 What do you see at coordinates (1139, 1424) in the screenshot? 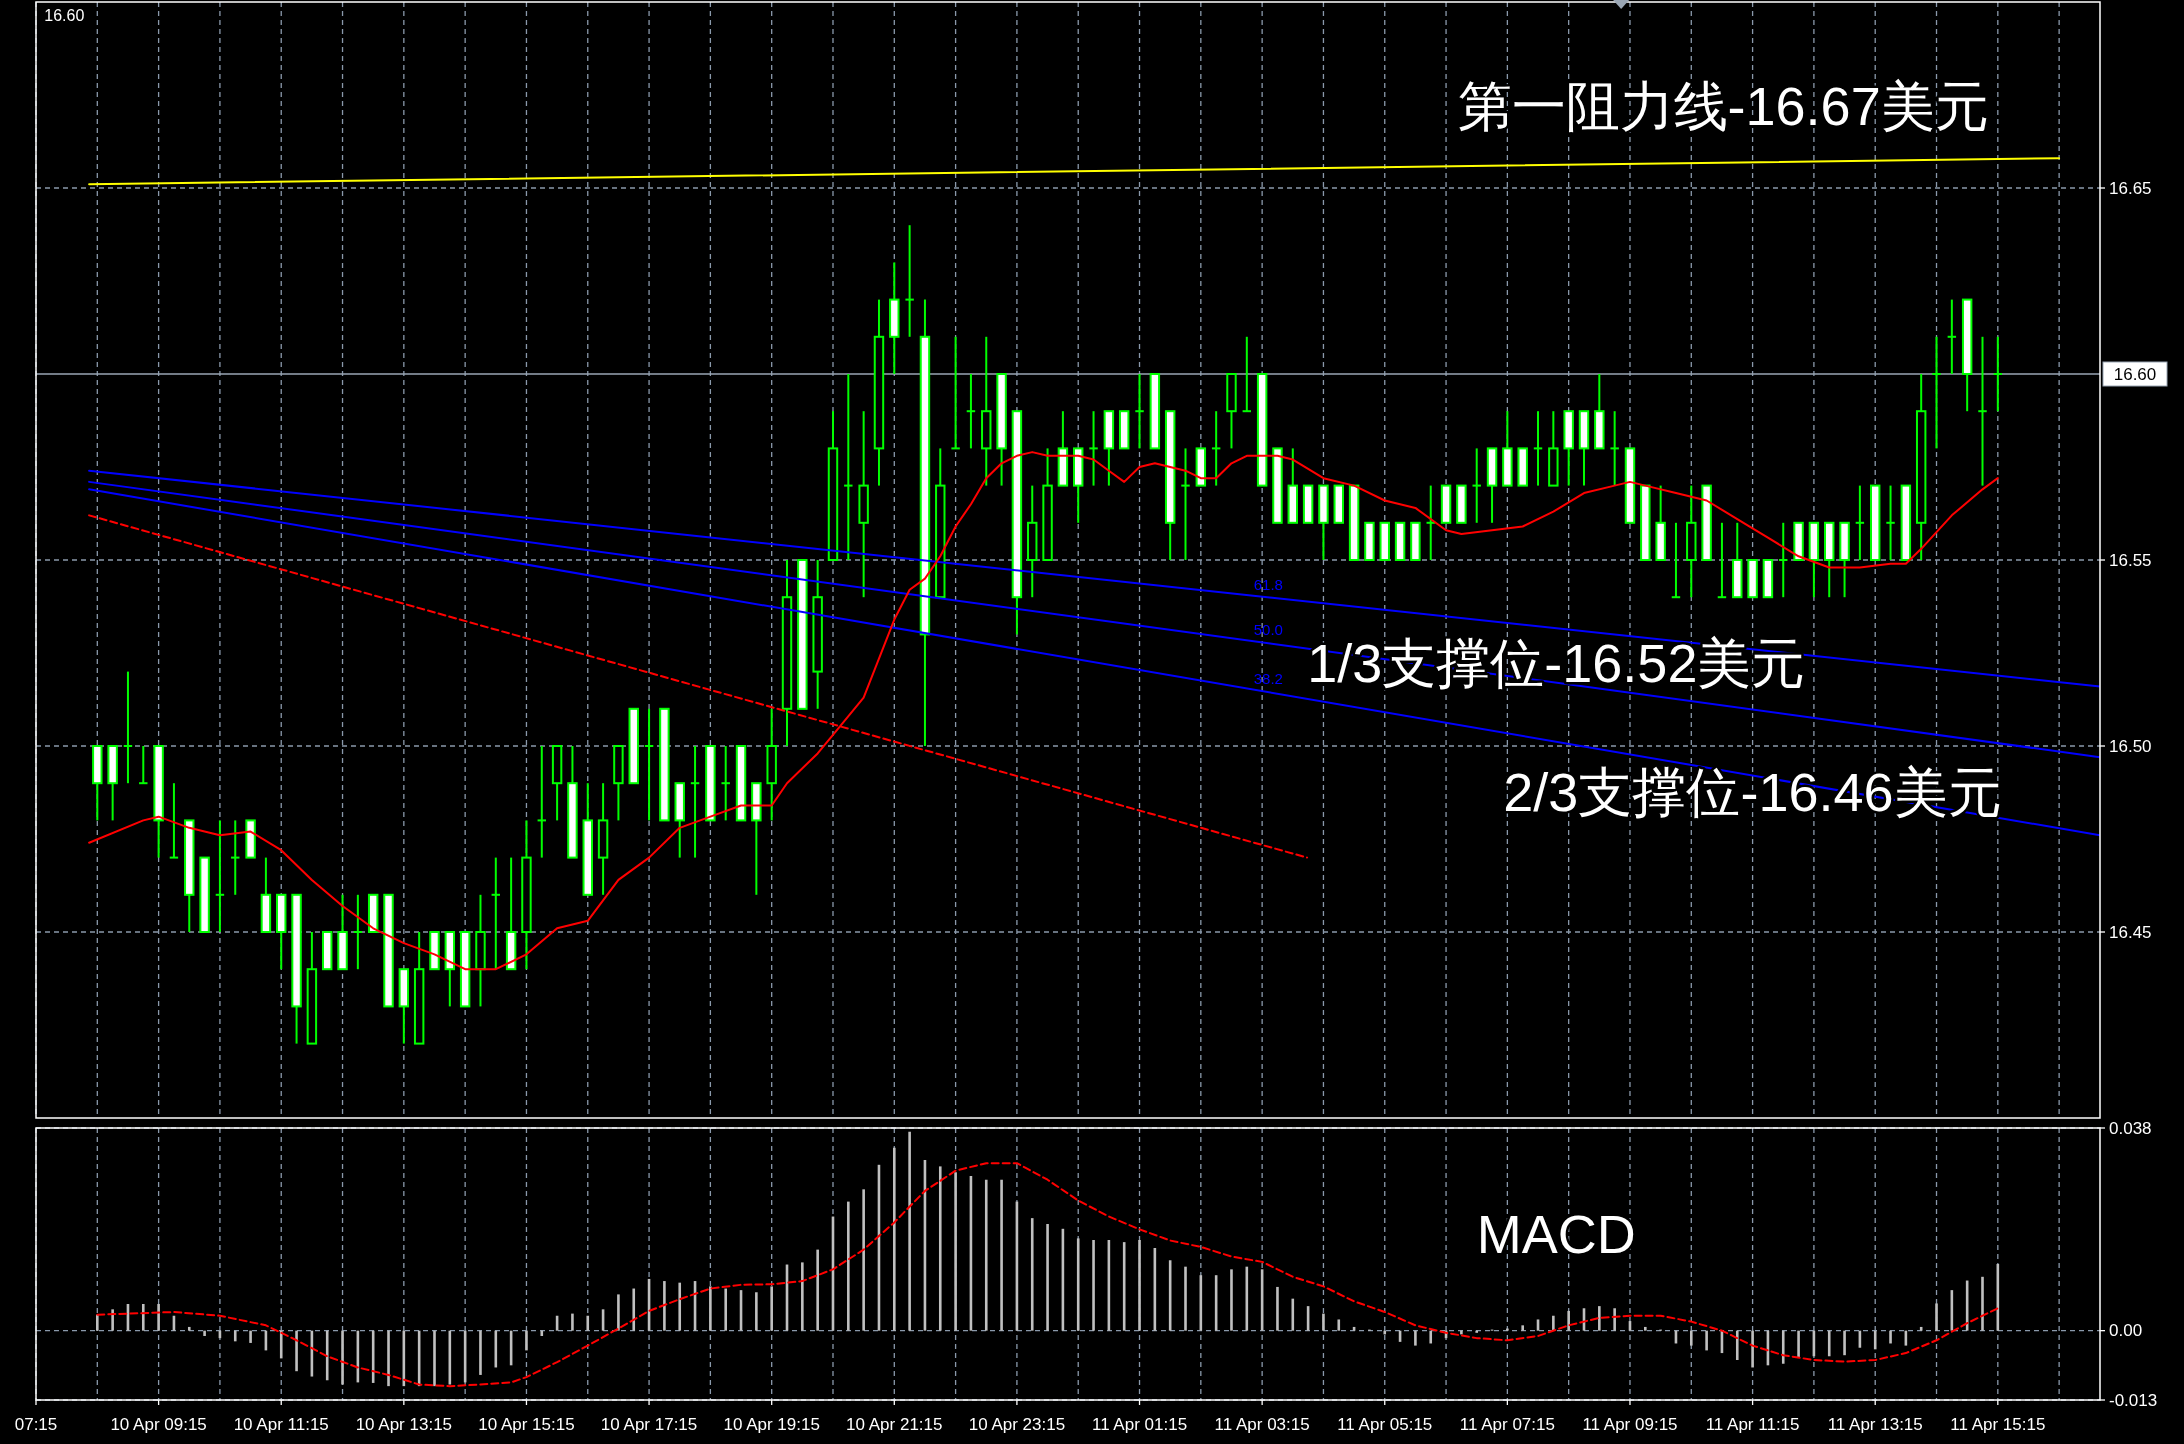
I see `x-tick-label: 11 Apr 01:15` at bounding box center [1139, 1424].